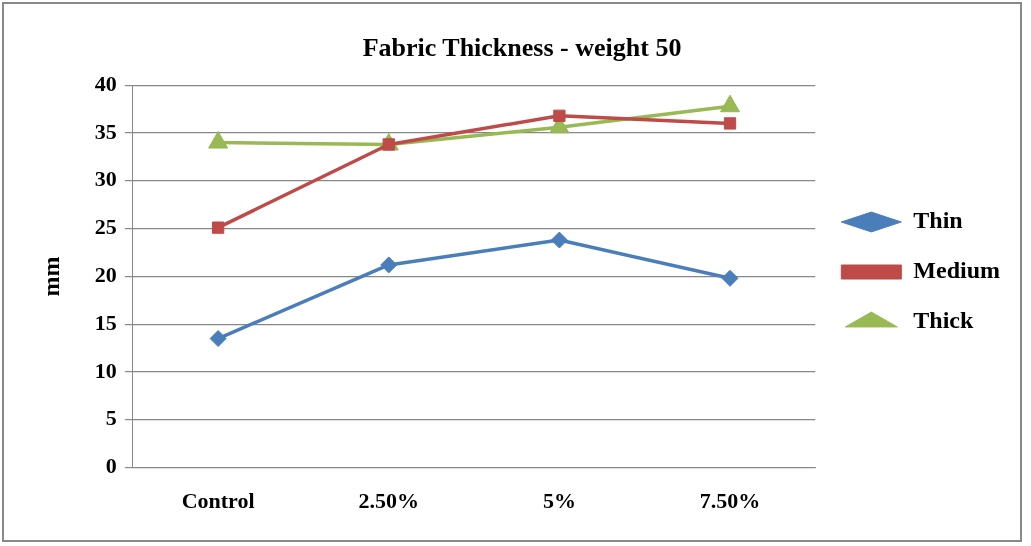  I want to click on y-tick-label: 10, so click(105, 370).